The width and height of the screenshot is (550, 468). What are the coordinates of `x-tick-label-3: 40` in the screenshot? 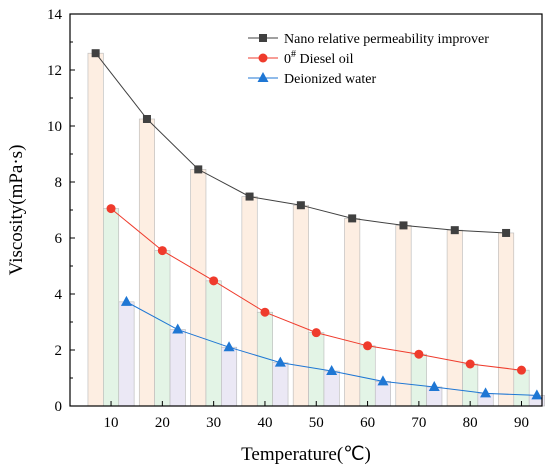 It's located at (264, 423).